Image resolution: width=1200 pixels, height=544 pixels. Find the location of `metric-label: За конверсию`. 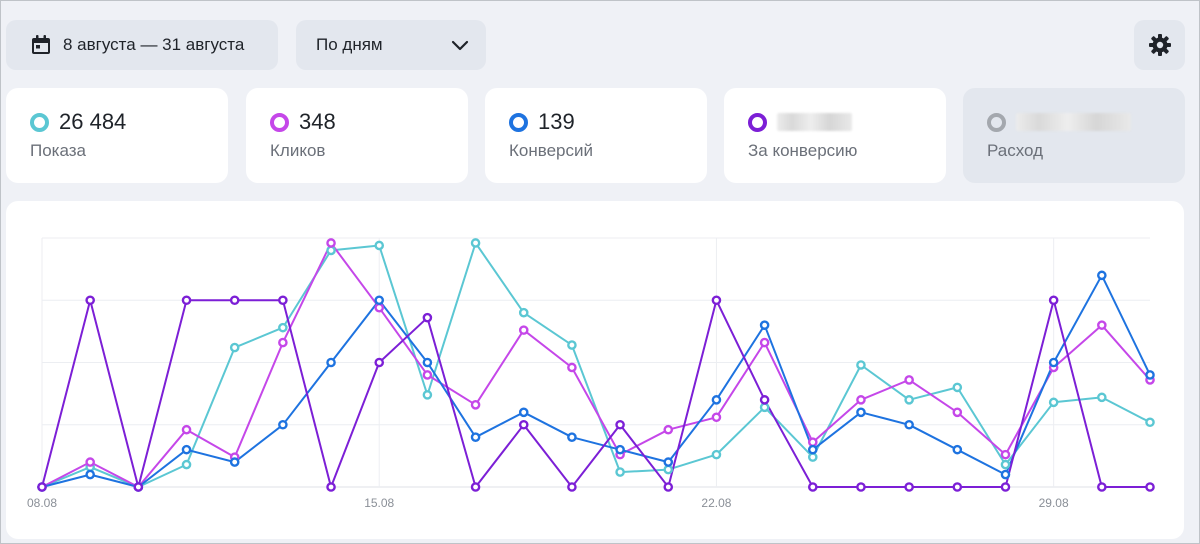

metric-label: За конверсию is located at coordinates (803, 150).